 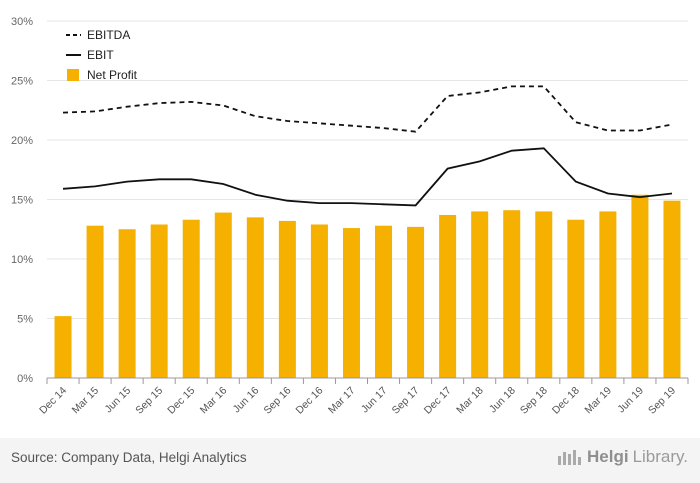 What do you see at coordinates (406, 401) in the screenshot?
I see `x-tick-label: Sep 17` at bounding box center [406, 401].